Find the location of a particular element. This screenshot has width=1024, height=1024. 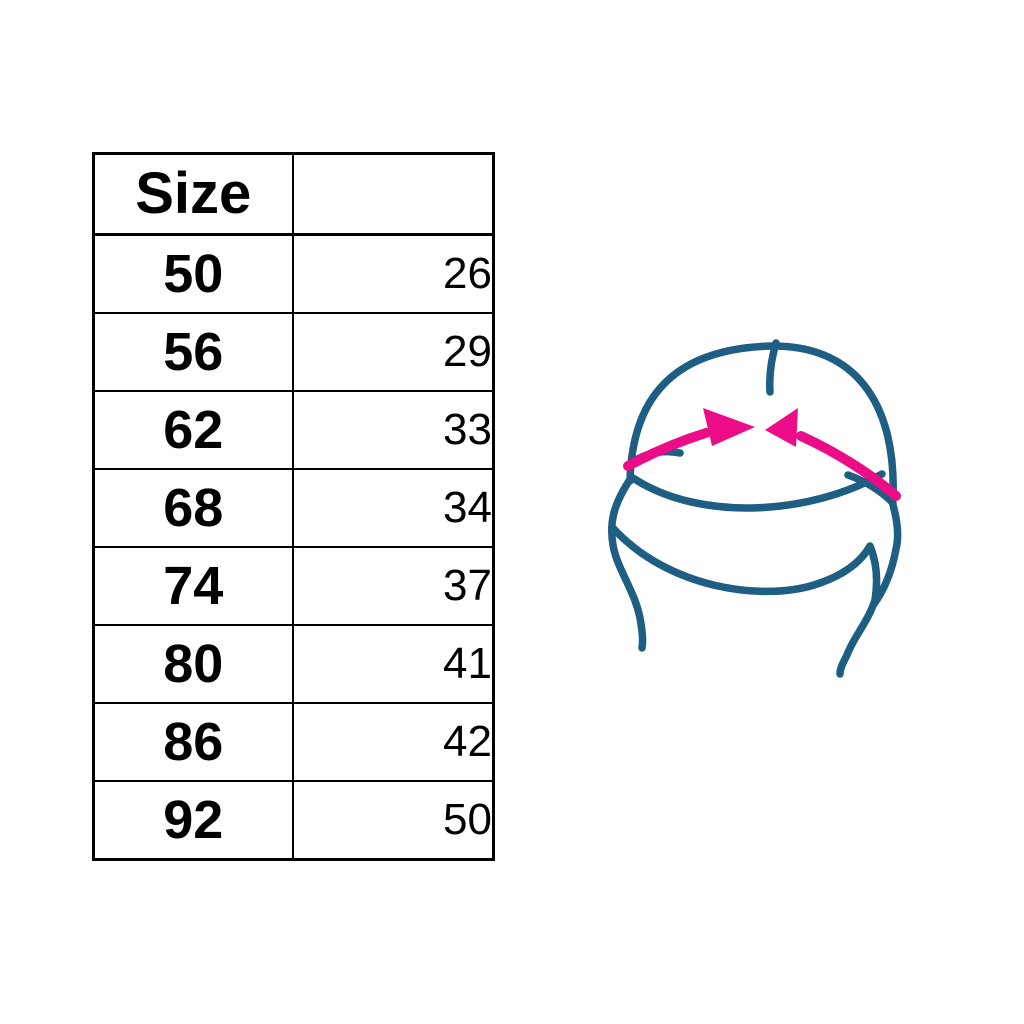

table-row: 68 34 is located at coordinates (293, 508).